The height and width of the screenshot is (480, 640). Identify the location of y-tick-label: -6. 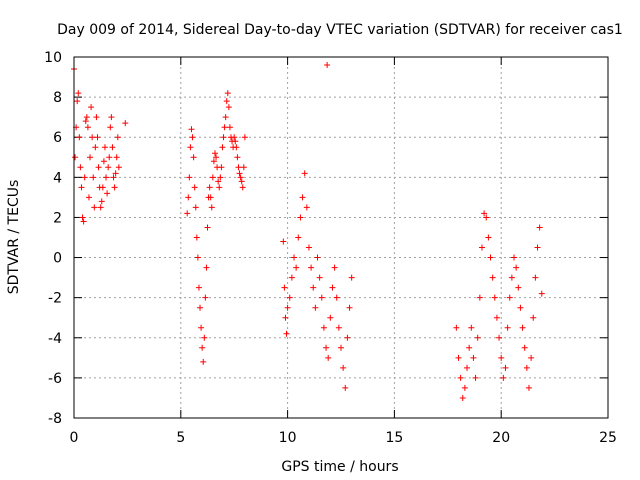
(55, 379).